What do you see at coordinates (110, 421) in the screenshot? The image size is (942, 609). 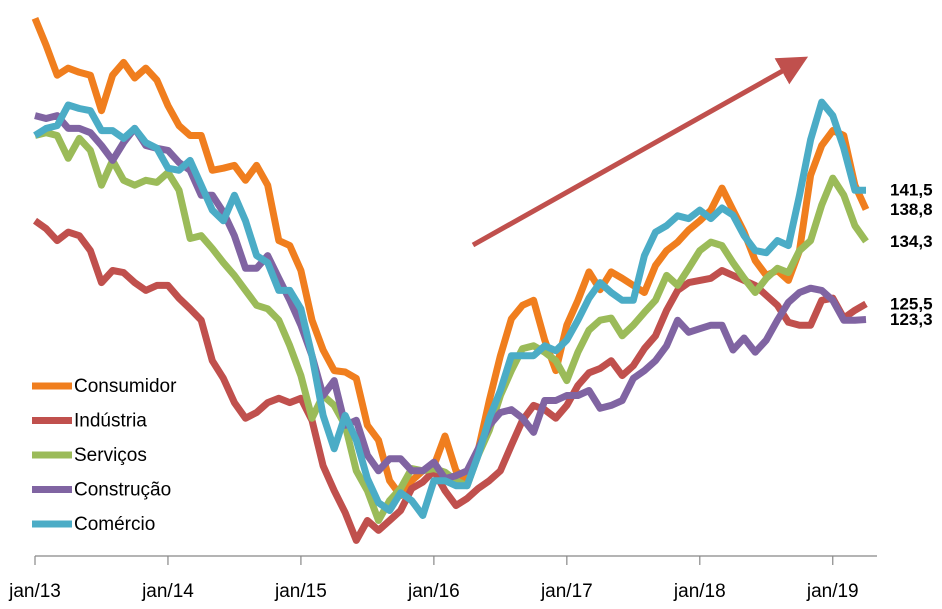 I see `legend-label: Indústria` at bounding box center [110, 421].